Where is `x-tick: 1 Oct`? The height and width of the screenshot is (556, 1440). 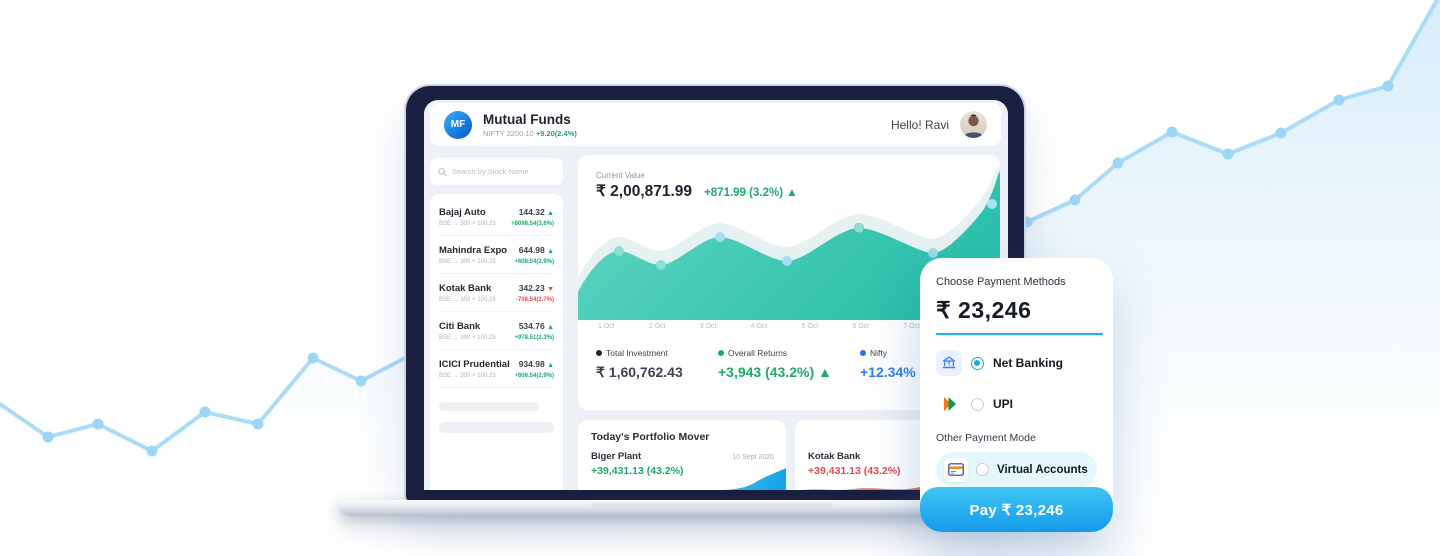
x-tick: 1 Oct is located at coordinates (606, 326).